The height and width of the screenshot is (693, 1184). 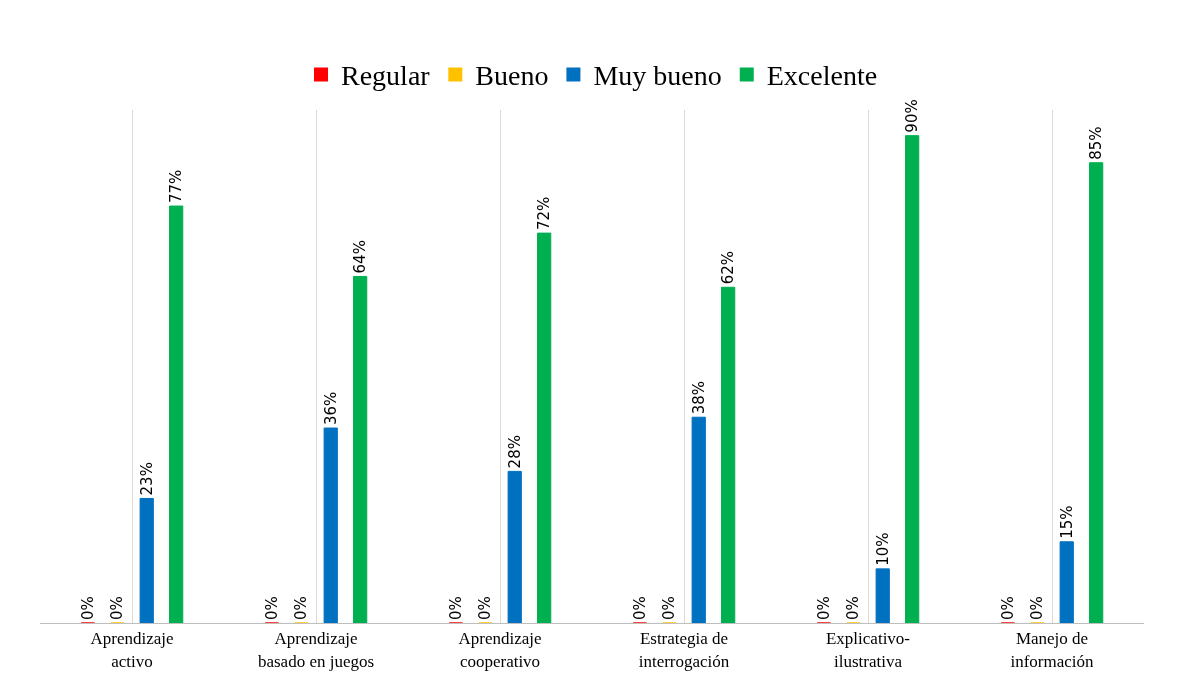 I want to click on data-label: 90%, so click(x=912, y=116).